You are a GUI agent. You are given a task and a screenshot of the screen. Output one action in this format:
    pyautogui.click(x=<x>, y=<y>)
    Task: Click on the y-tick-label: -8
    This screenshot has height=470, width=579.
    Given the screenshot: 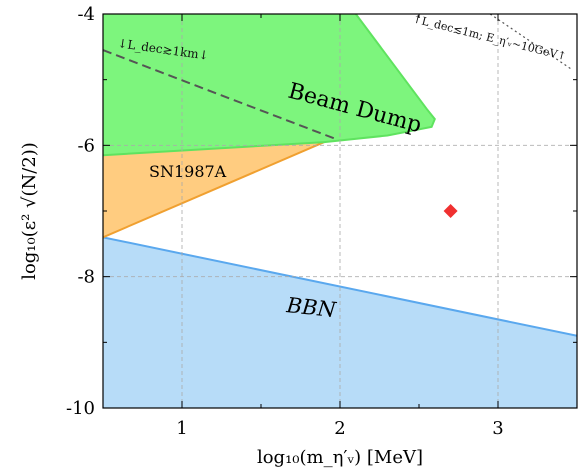 What is the action you would take?
    pyautogui.click(x=86, y=277)
    